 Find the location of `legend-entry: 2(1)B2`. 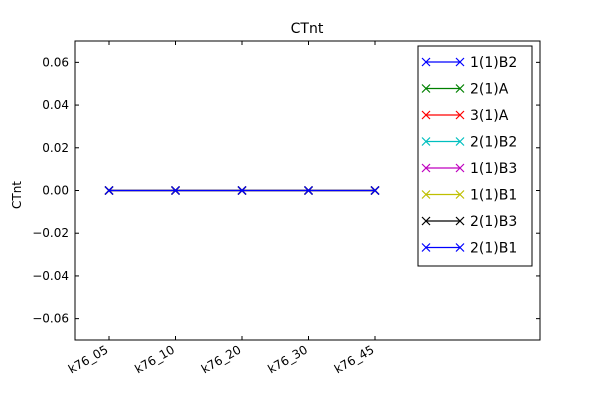

legend-entry: 2(1)B2 is located at coordinates (469, 143).